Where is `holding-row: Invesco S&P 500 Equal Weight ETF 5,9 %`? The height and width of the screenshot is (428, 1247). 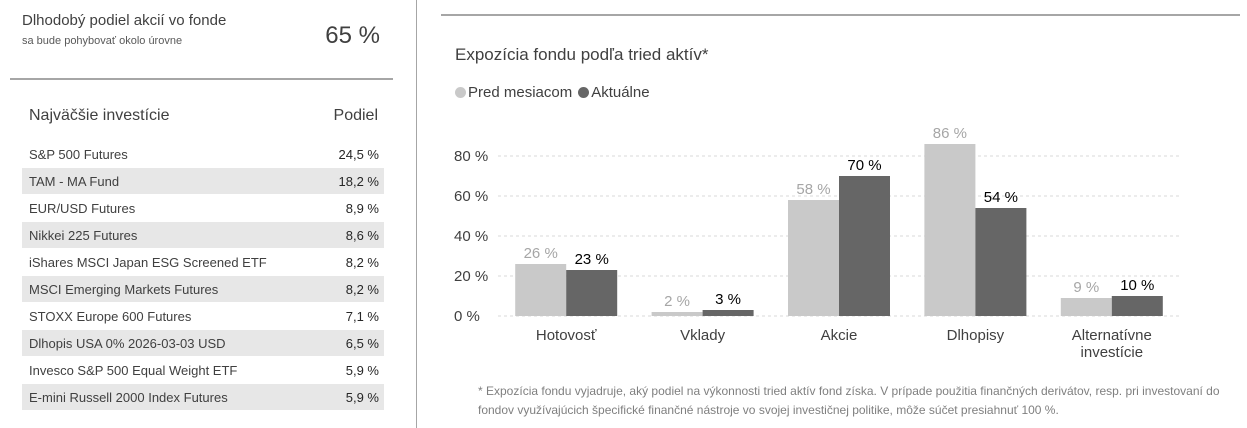 holding-row: Invesco S&P 500 Equal Weight ETF 5,9 % is located at coordinates (203, 370).